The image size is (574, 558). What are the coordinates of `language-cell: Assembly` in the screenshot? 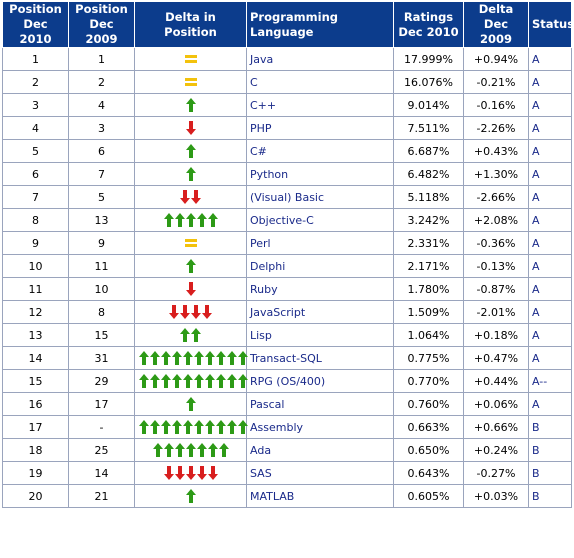 It's located at (320, 427).